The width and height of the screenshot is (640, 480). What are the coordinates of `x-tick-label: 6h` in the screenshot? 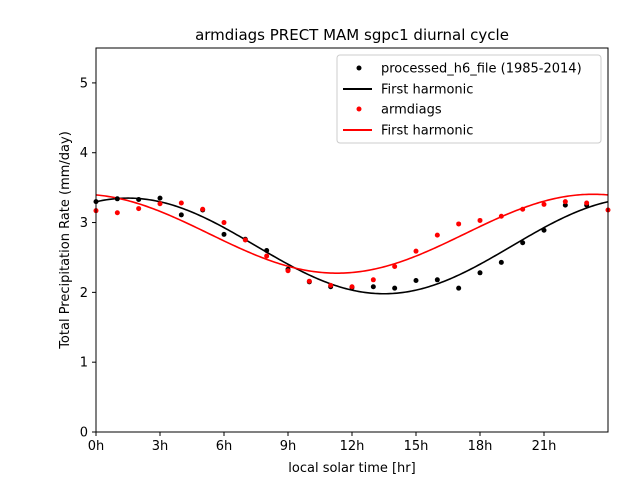 It's located at (224, 446).